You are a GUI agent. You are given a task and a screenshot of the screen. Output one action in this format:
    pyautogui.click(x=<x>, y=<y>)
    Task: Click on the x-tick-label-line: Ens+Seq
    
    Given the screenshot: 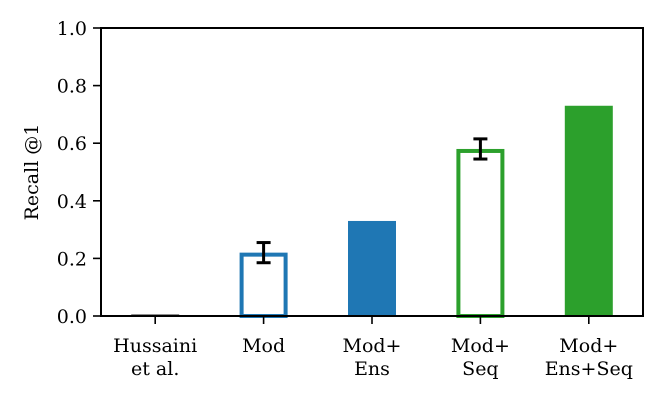 What is the action you would take?
    pyautogui.click(x=589, y=369)
    